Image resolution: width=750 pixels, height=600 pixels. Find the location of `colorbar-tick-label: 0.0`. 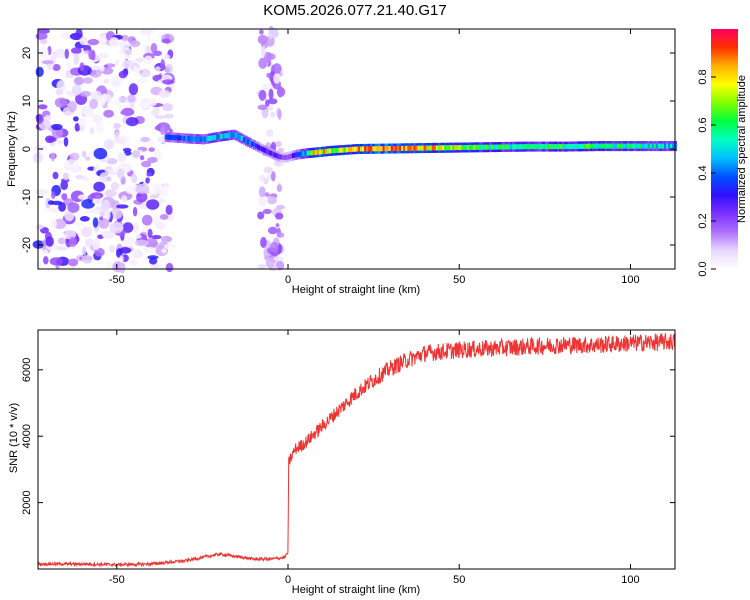

colorbar-tick-label: 0.0 is located at coordinates (703, 268).